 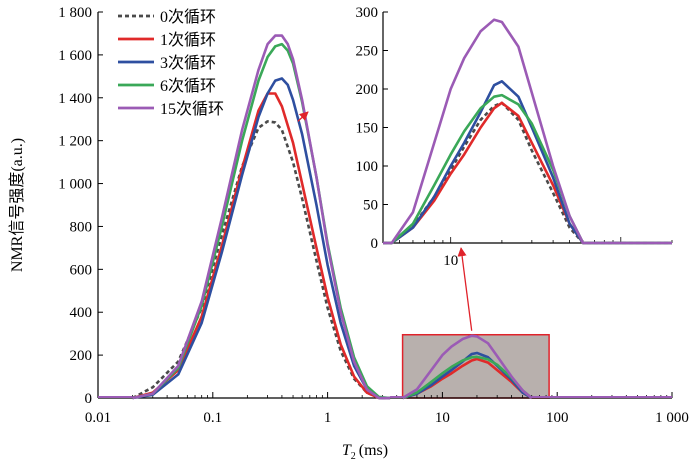 I want to click on inset-y-tick-label: 150, so click(x=367, y=129).